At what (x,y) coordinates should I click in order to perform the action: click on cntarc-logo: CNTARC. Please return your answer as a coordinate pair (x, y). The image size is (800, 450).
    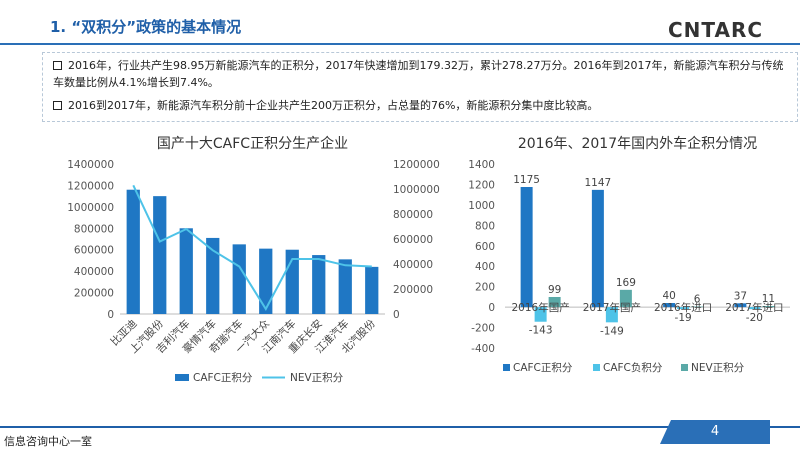
    Looking at the image, I should click on (716, 30).